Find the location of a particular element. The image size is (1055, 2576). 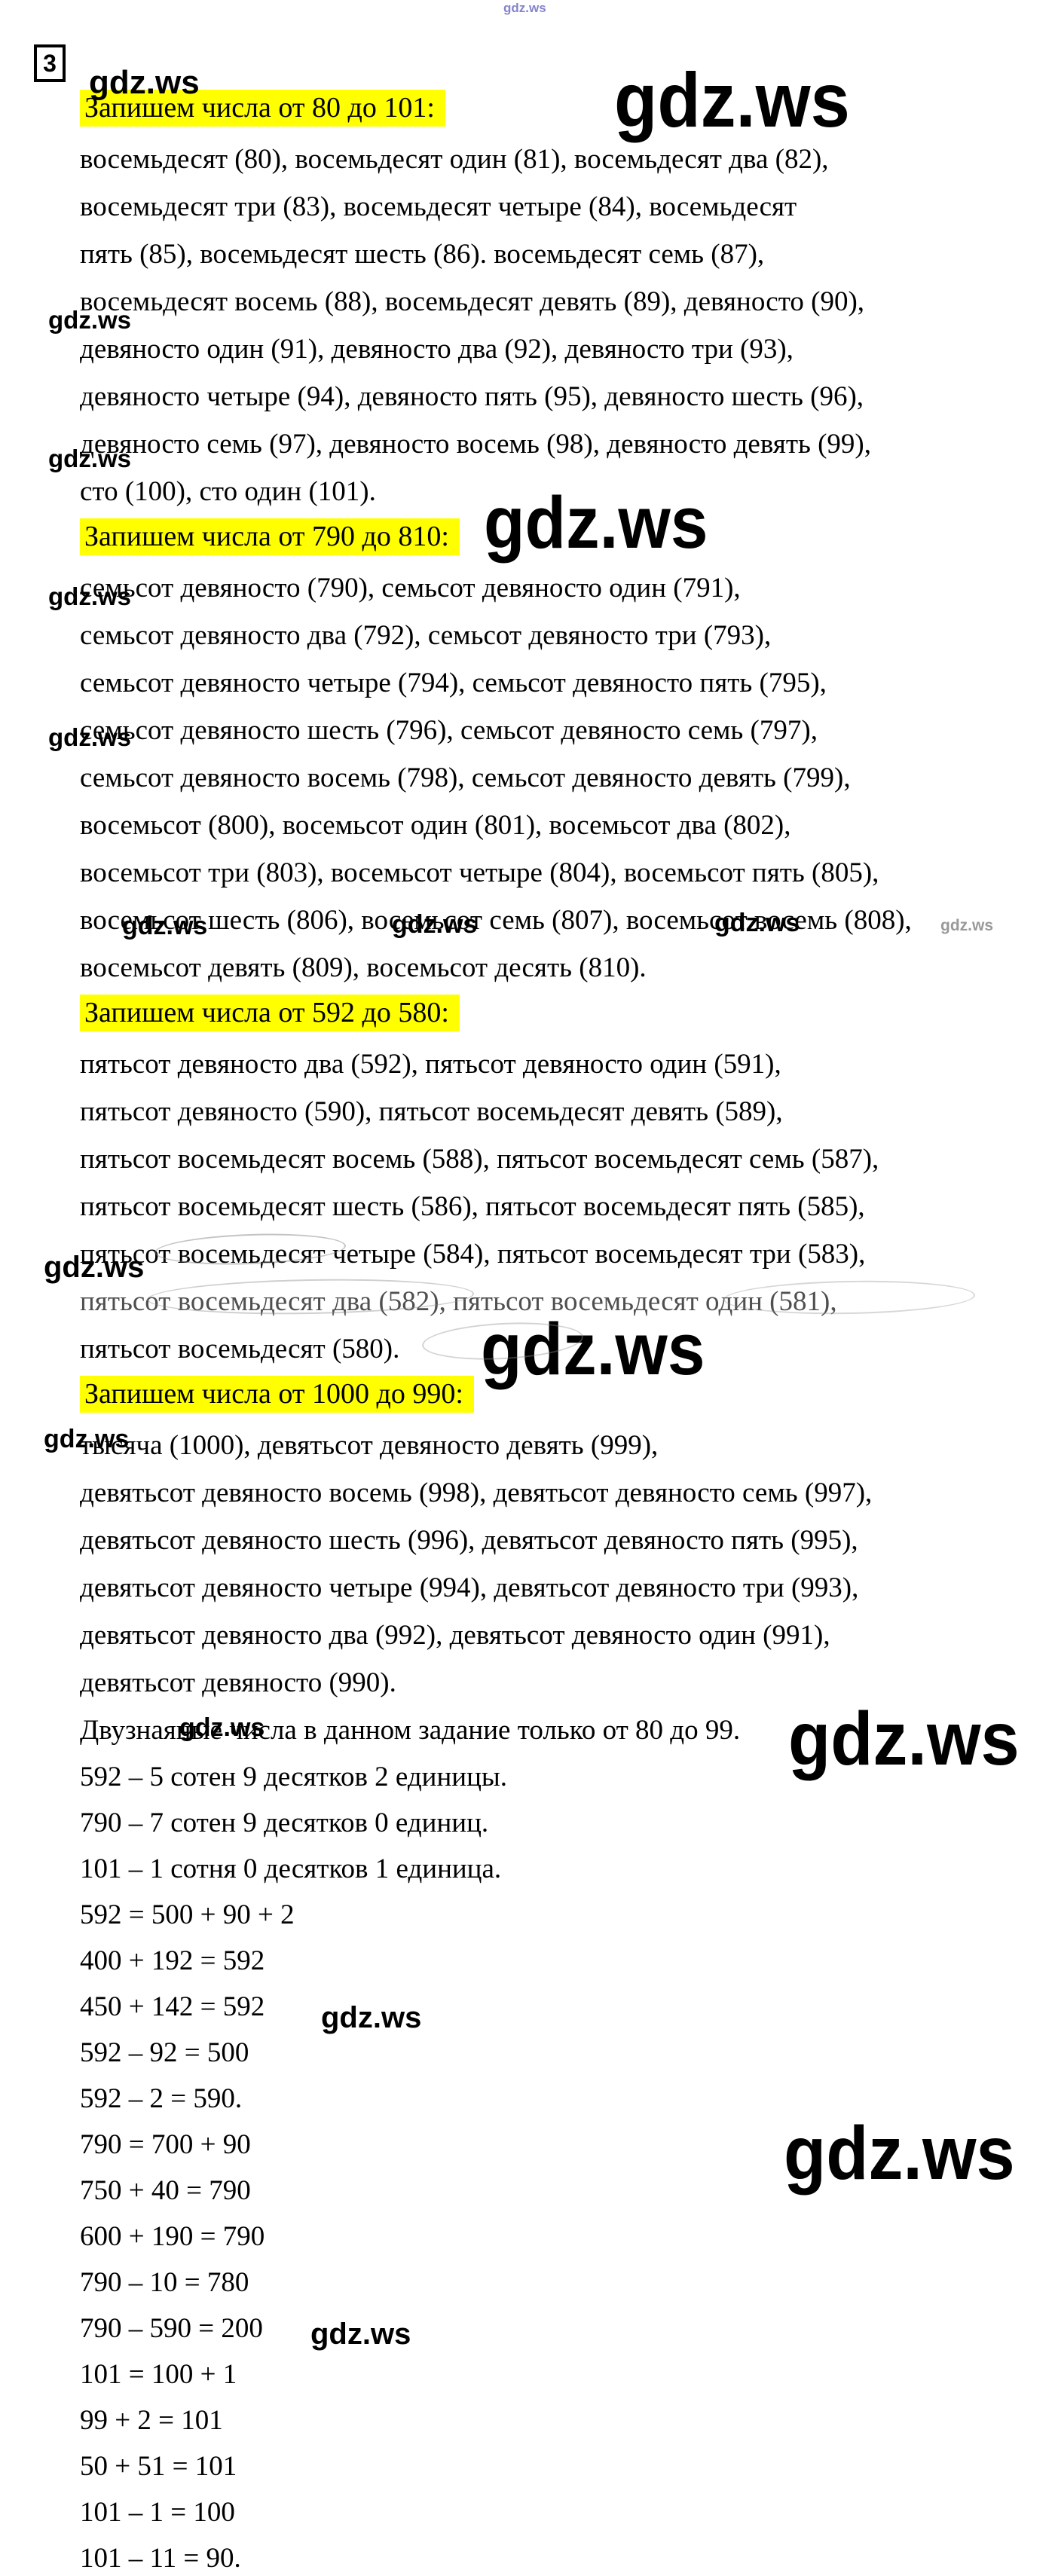

equation-line: 101 – 11 = 90. is located at coordinates (160, 2558).